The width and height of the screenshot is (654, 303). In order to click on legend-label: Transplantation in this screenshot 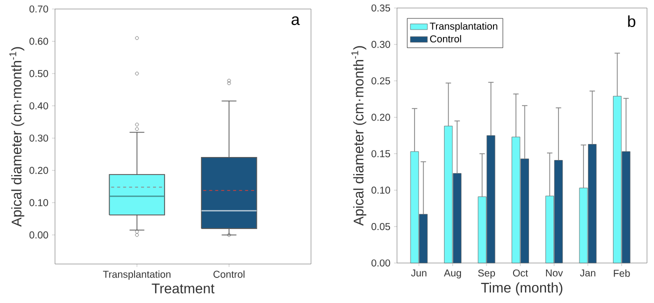, I will do `click(464, 27)`.